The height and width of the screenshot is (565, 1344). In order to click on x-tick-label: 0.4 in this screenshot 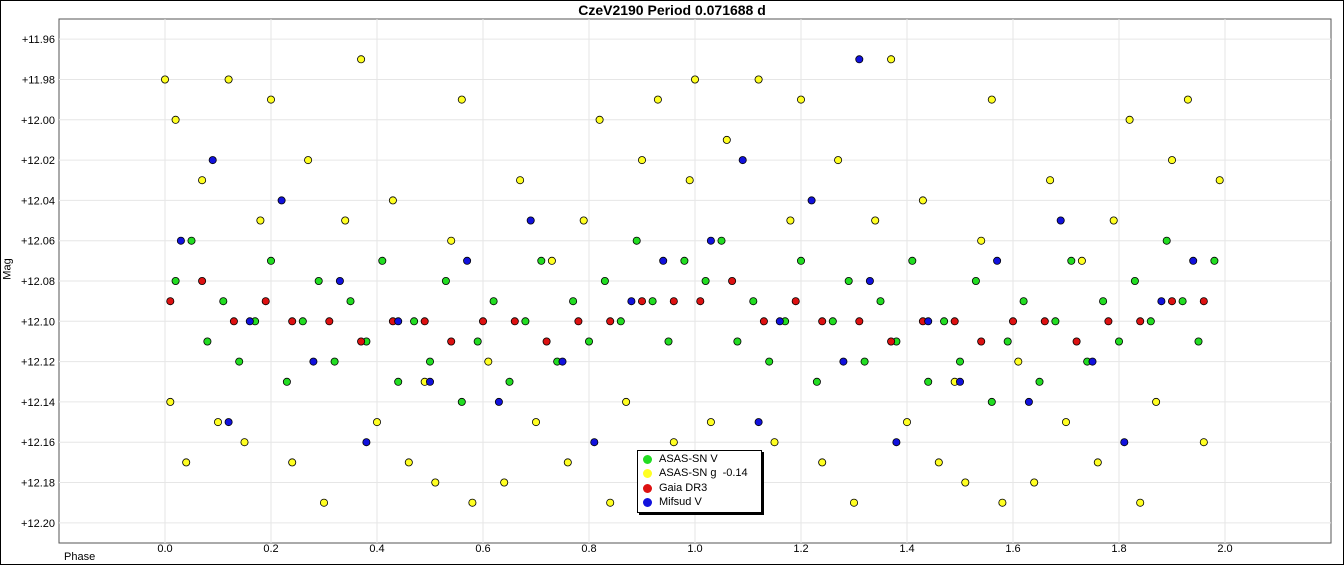, I will do `click(376, 549)`.